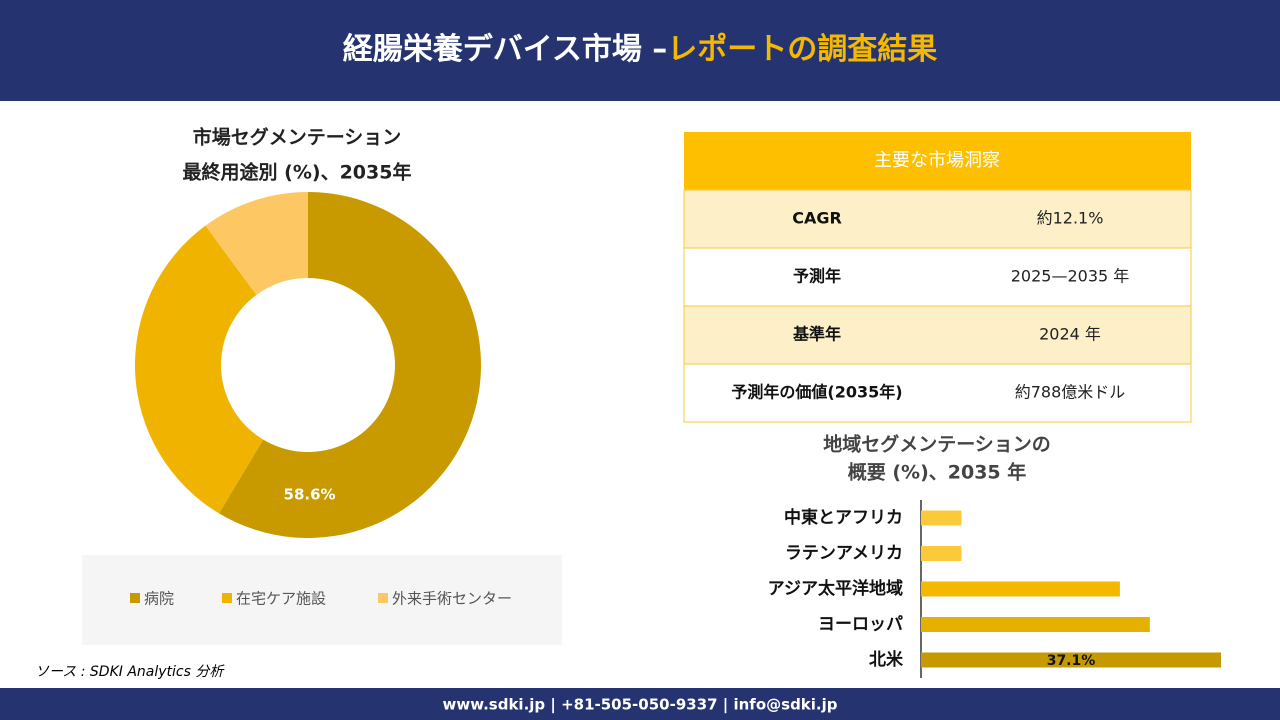 Image resolution: width=1280 pixels, height=720 pixels. What do you see at coordinates (817, 276) in the screenshot?
I see `table-label: 予測年` at bounding box center [817, 276].